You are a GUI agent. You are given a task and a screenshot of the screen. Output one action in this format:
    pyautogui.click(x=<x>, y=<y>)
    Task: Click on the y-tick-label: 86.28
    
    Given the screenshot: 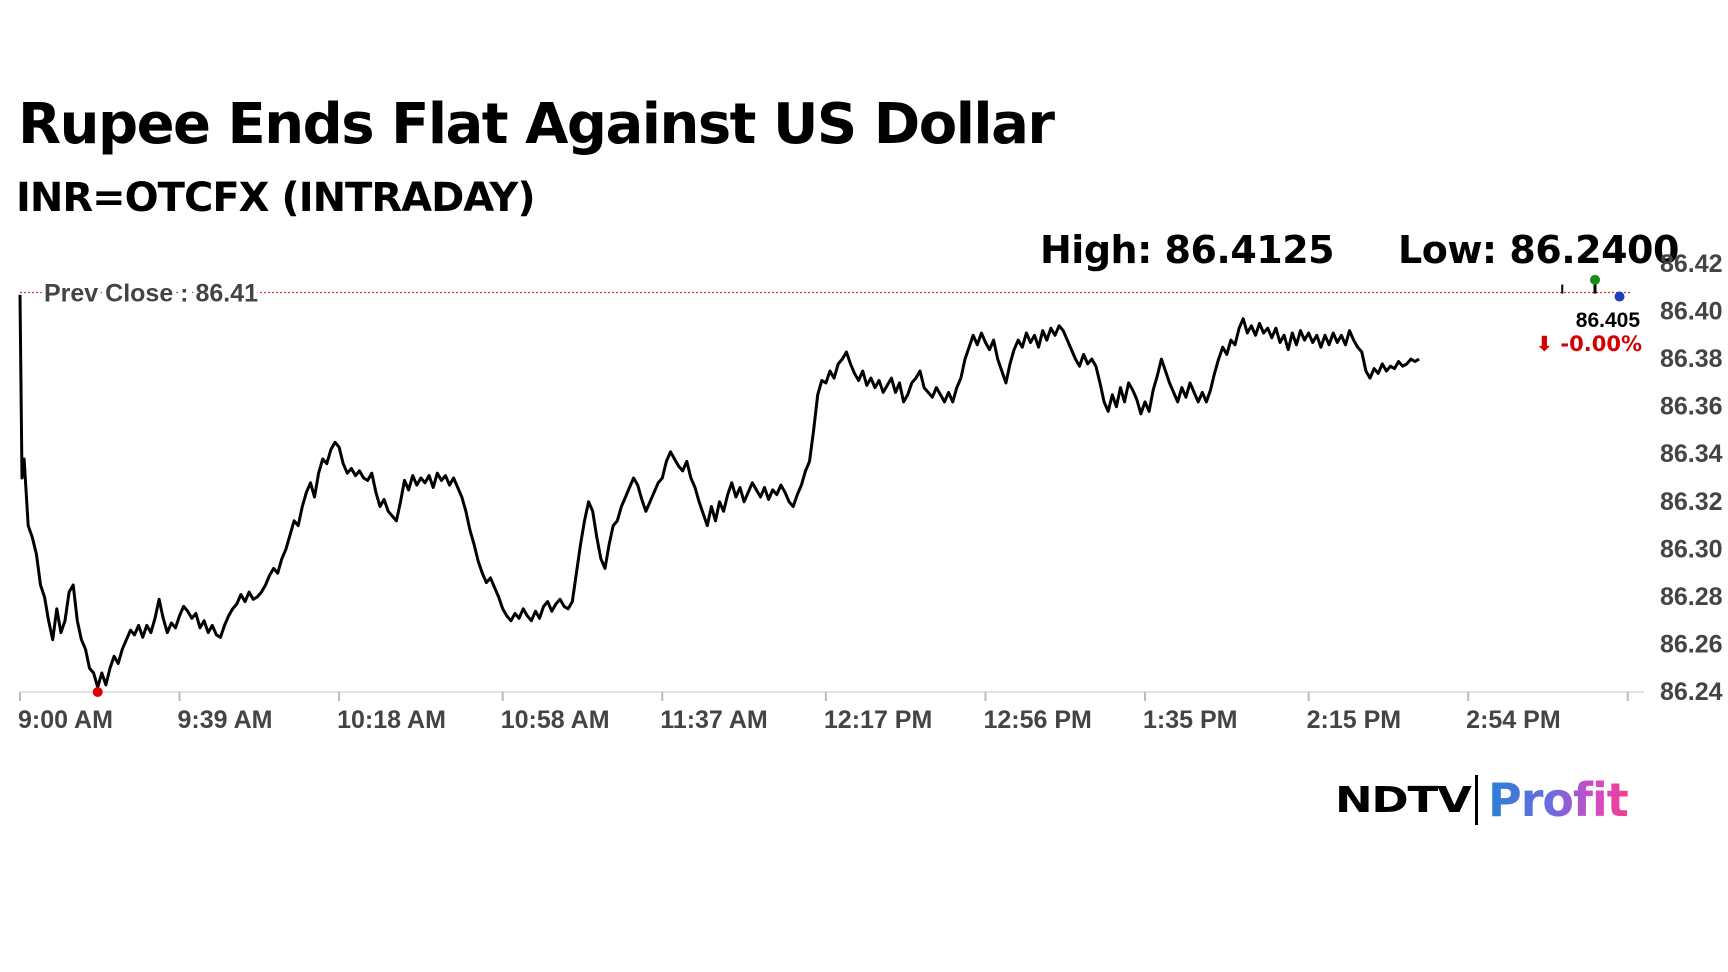 What is the action you would take?
    pyautogui.click(x=1691, y=597)
    